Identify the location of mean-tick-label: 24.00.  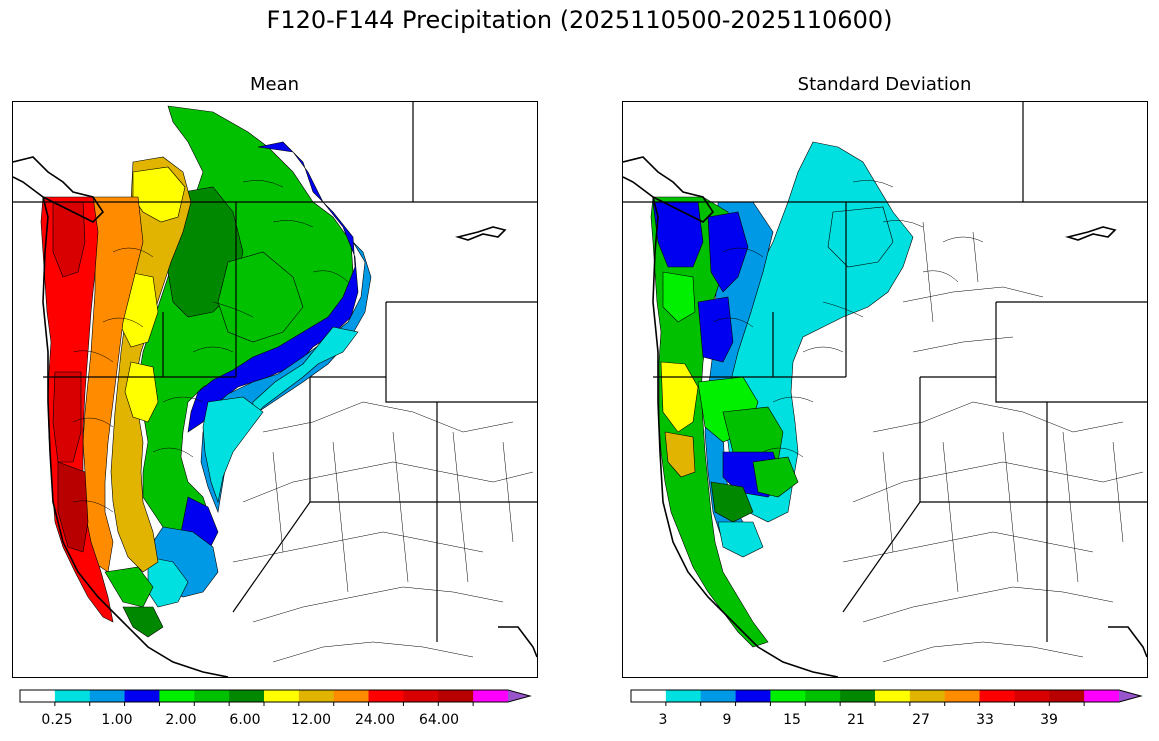
(375, 720).